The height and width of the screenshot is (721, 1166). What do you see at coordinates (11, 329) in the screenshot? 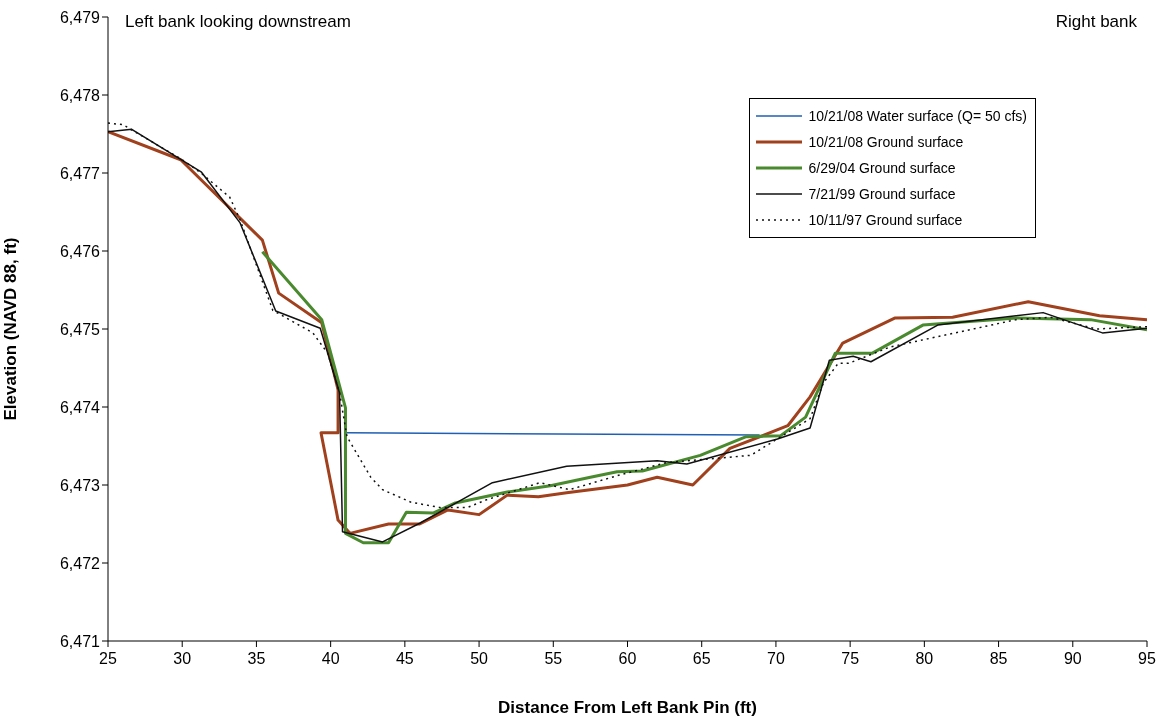
I see `y-axis-title: Elevation (NAVD 88, ft)` at bounding box center [11, 329].